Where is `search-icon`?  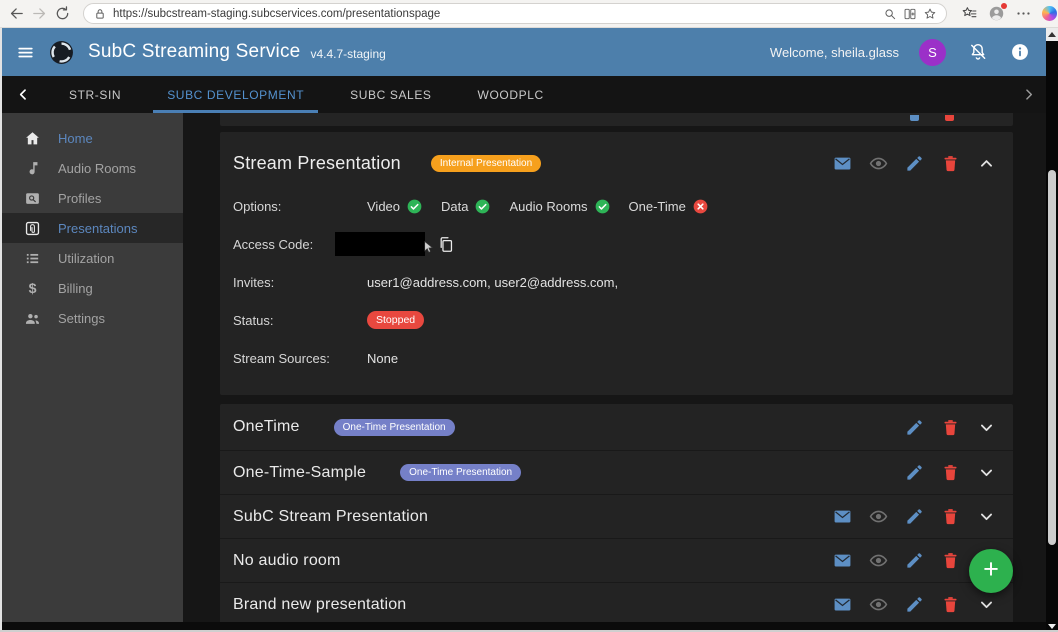 search-icon is located at coordinates (890, 14).